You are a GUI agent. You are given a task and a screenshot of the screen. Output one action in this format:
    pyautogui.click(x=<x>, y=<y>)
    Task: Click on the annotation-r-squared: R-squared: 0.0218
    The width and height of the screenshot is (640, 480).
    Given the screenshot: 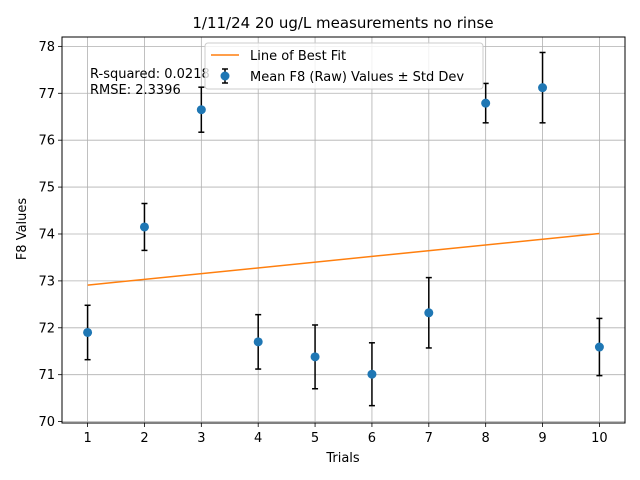 What is the action you would take?
    pyautogui.click(x=150, y=74)
    